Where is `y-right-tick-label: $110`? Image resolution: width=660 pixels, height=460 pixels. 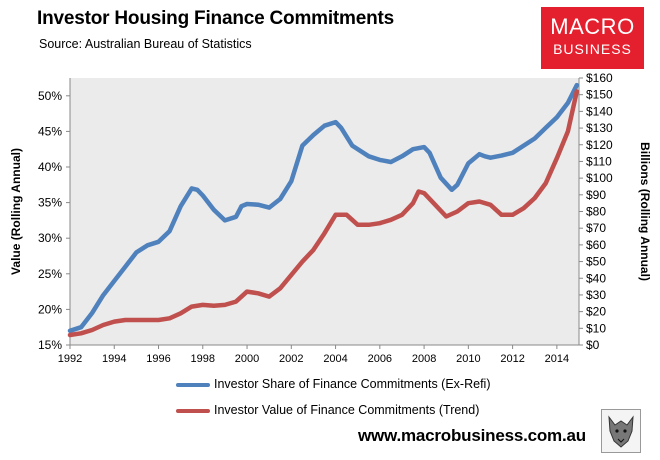
y-right-tick-label: $110 is located at coordinates (599, 161).